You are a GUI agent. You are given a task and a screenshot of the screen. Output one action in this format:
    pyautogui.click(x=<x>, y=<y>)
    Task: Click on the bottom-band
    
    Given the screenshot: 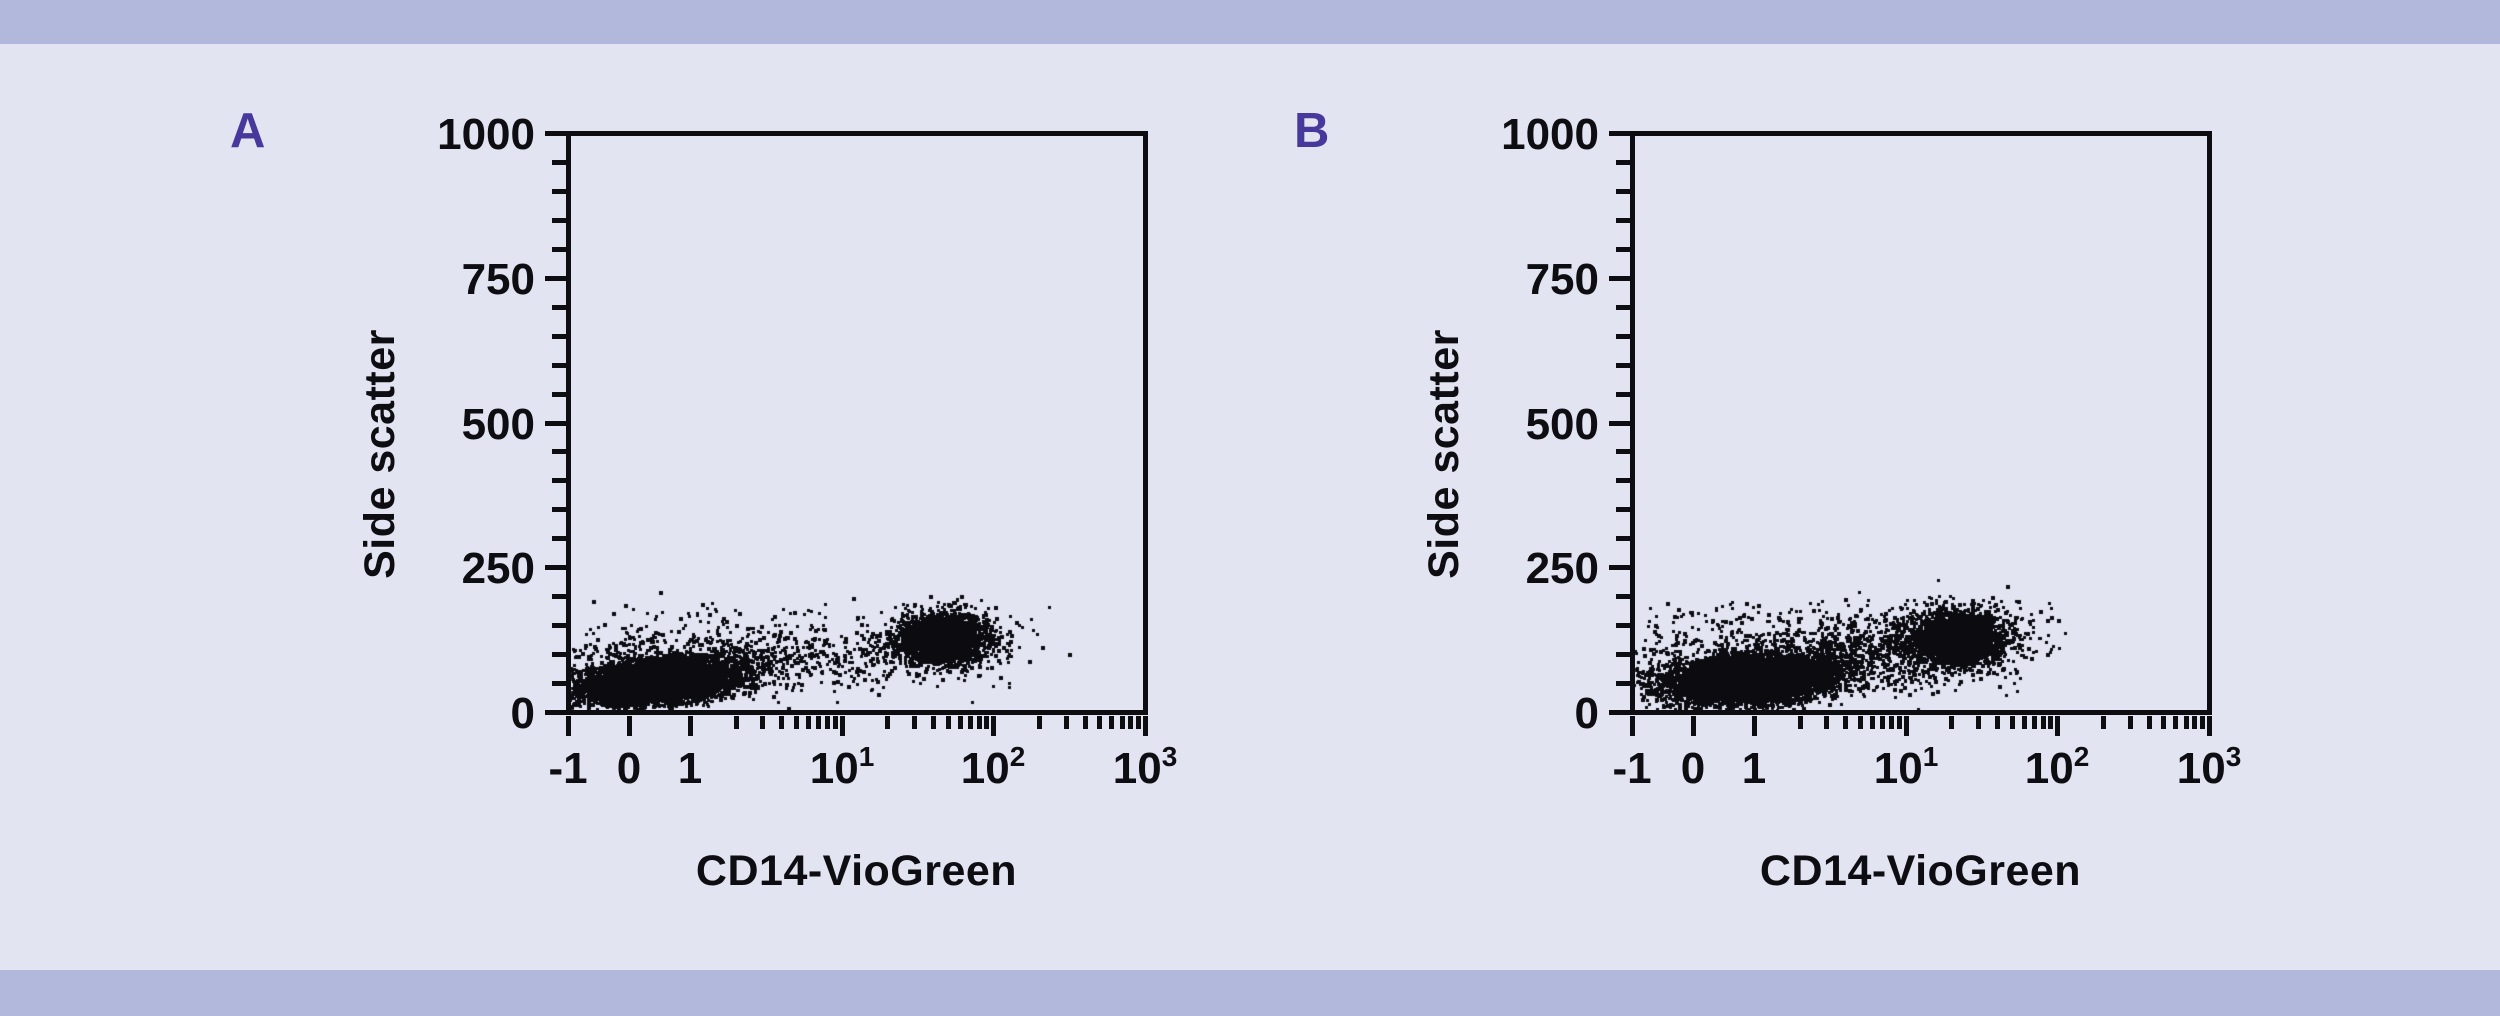 What is the action you would take?
    pyautogui.click(x=1250, y=993)
    